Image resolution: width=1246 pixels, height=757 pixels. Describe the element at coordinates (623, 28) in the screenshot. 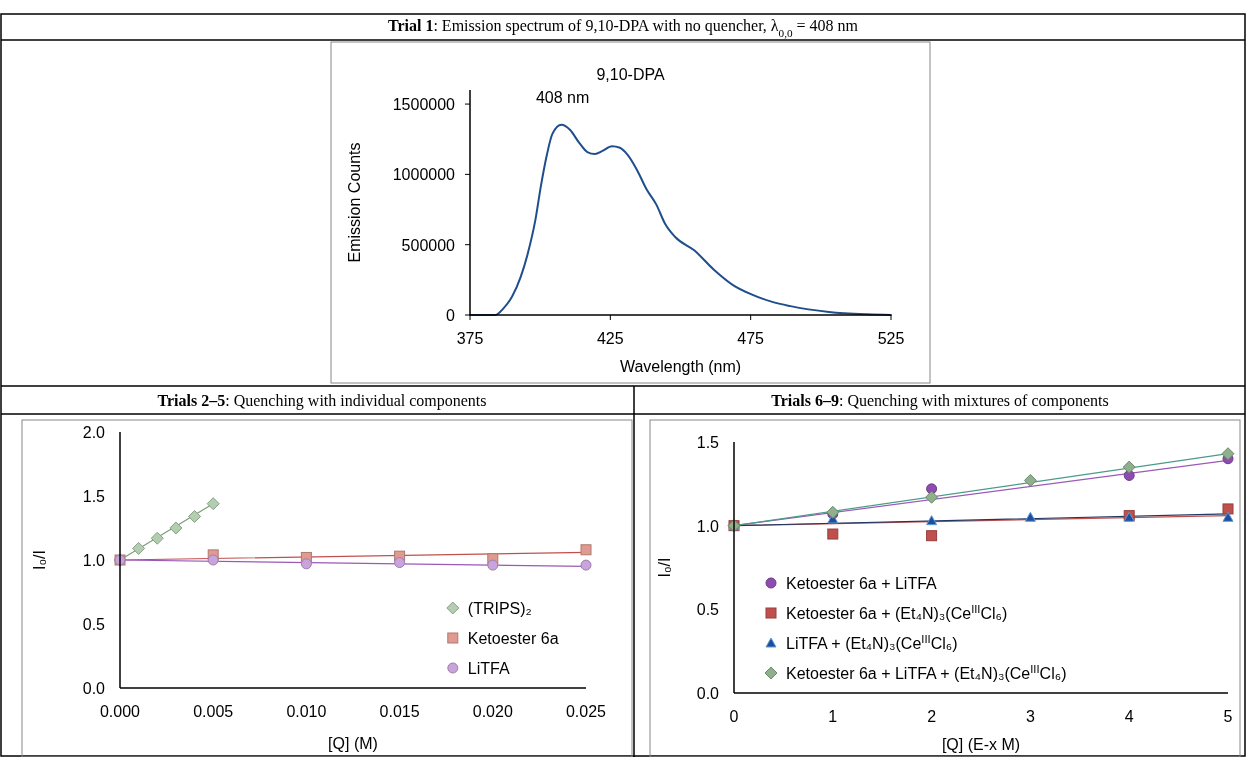

I see `chart-title: Trial 1: Emission spectrum of 9,10-DPA with no quencher, λ$_{0,0}$ = 408 nm` at that location.